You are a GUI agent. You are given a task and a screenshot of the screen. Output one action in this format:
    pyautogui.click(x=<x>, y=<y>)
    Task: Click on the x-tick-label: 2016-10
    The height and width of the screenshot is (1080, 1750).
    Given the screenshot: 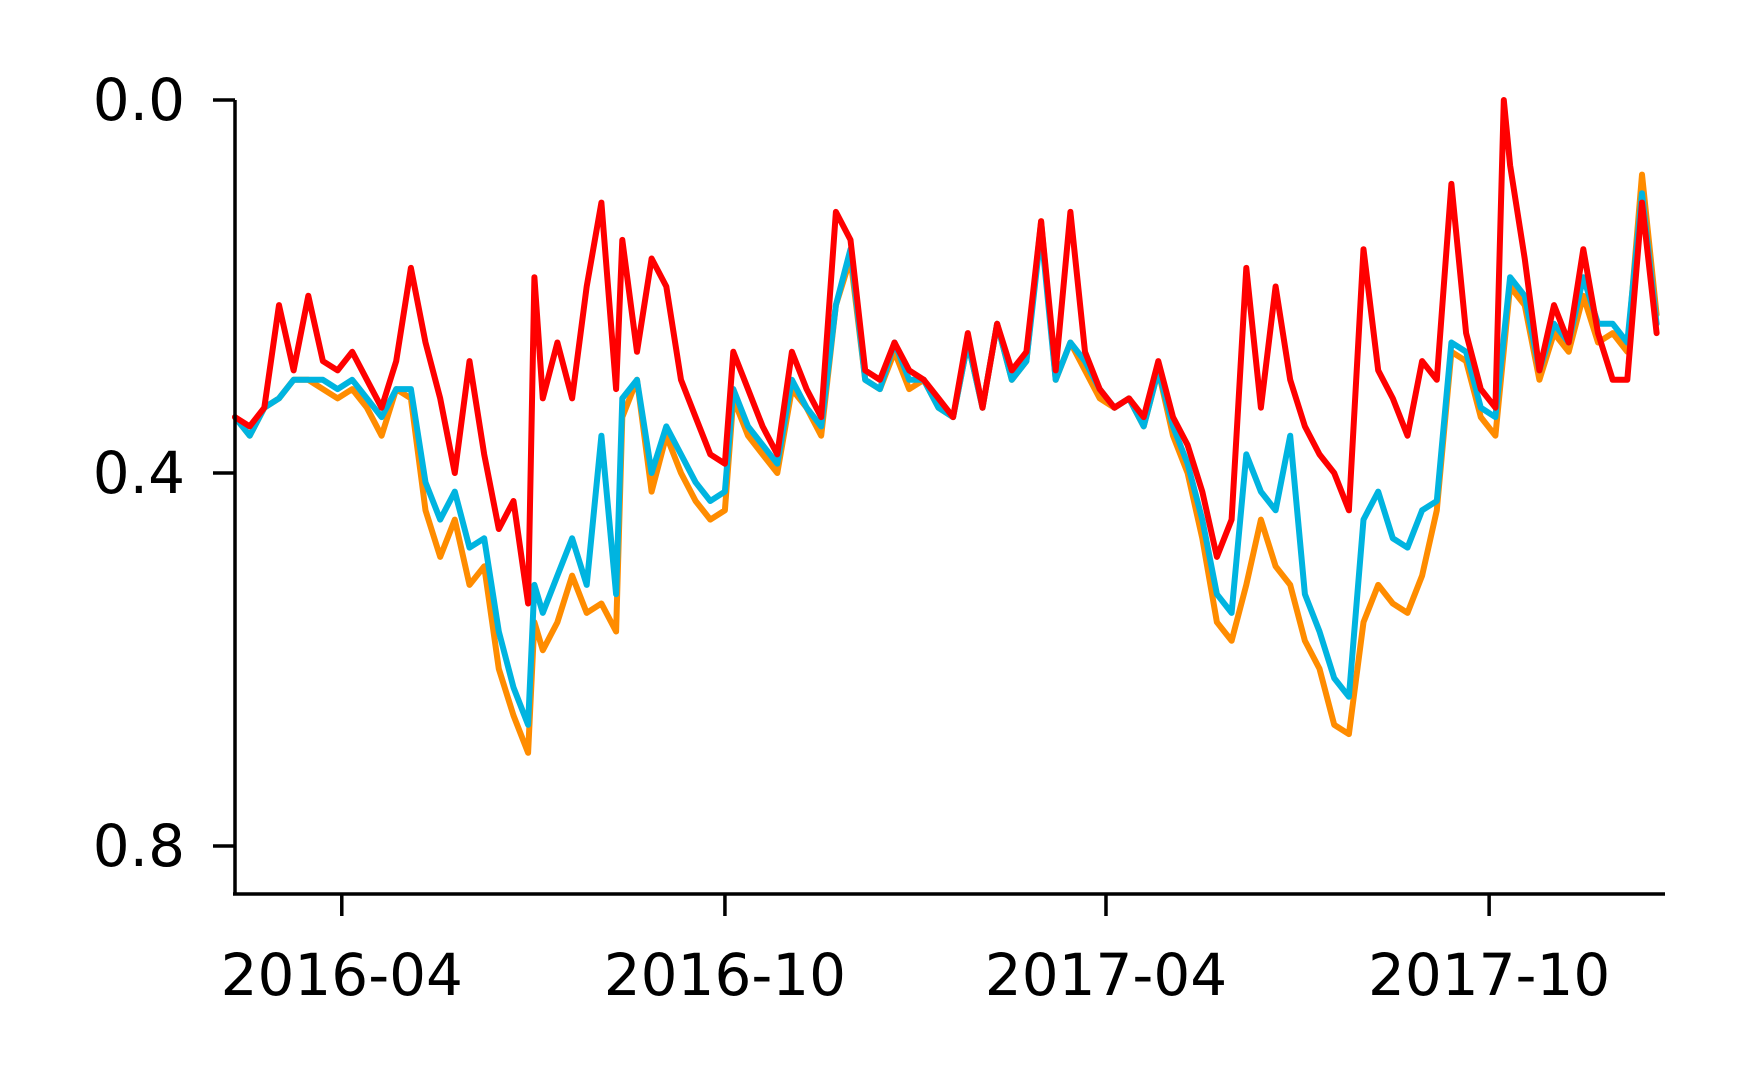 What is the action you would take?
    pyautogui.click(x=725, y=975)
    